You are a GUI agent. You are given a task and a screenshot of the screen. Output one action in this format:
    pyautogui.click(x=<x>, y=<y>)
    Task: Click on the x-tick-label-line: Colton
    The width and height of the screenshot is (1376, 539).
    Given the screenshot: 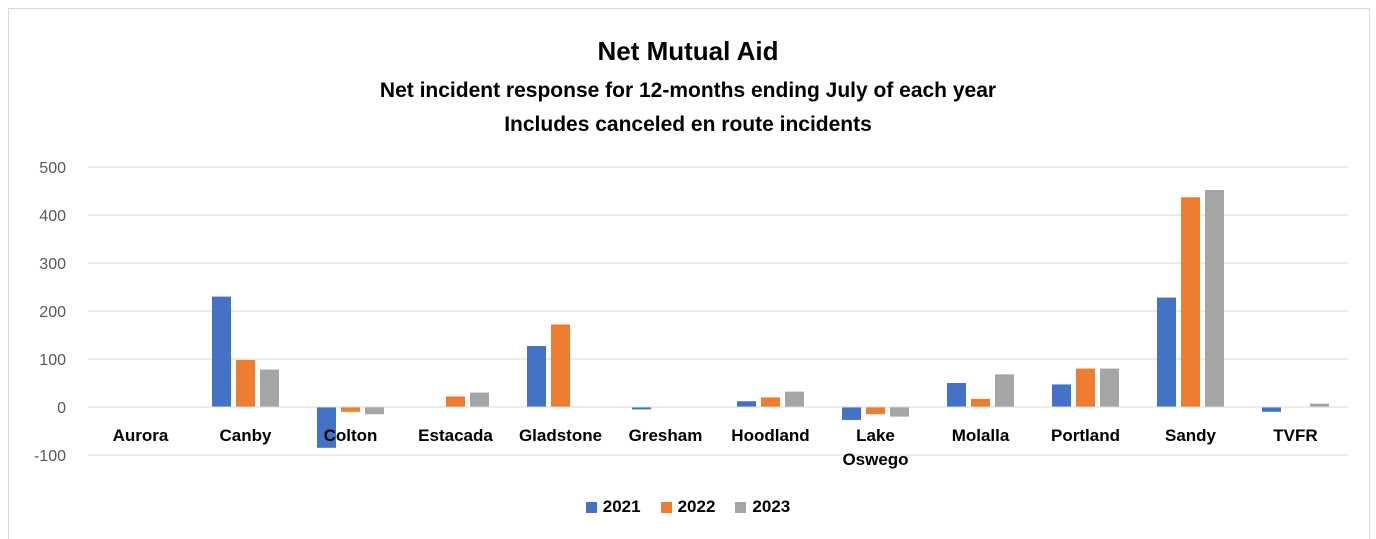 What is the action you would take?
    pyautogui.click(x=351, y=435)
    